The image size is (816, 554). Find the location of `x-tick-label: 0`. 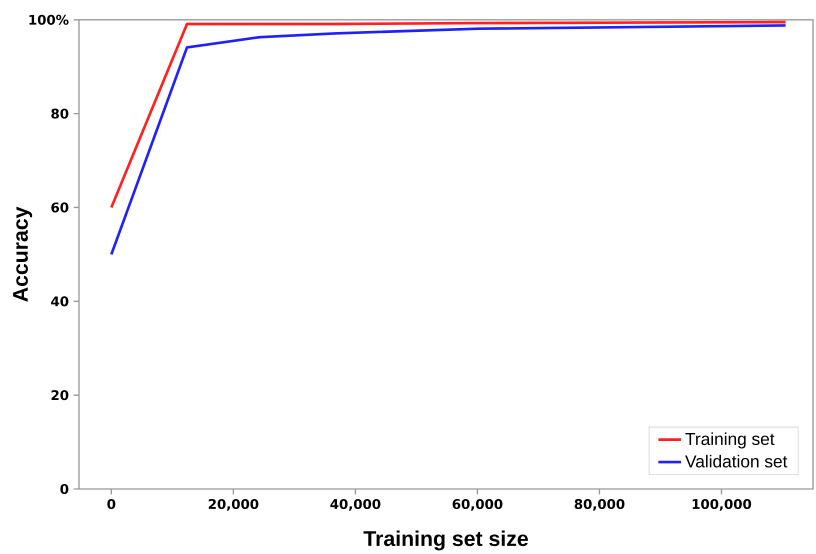

x-tick-label: 0 is located at coordinates (111, 504).